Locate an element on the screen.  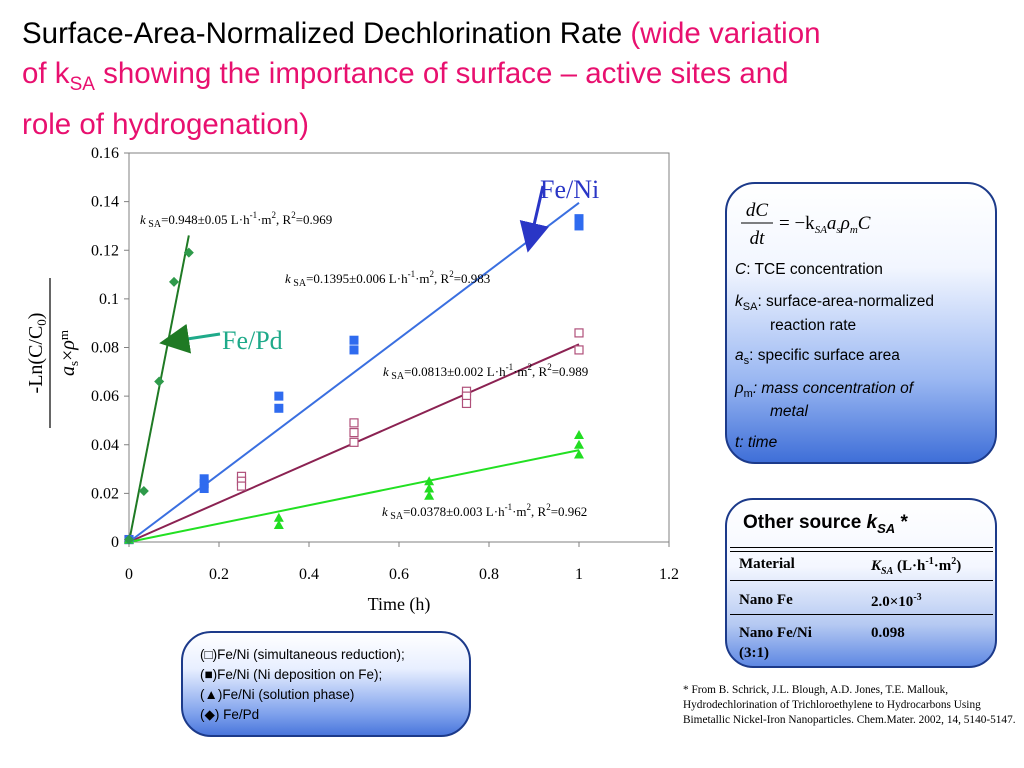
legend-row-open-square: (□)Fe/Ni (simultaneous reduction); is located at coordinates (302, 655).